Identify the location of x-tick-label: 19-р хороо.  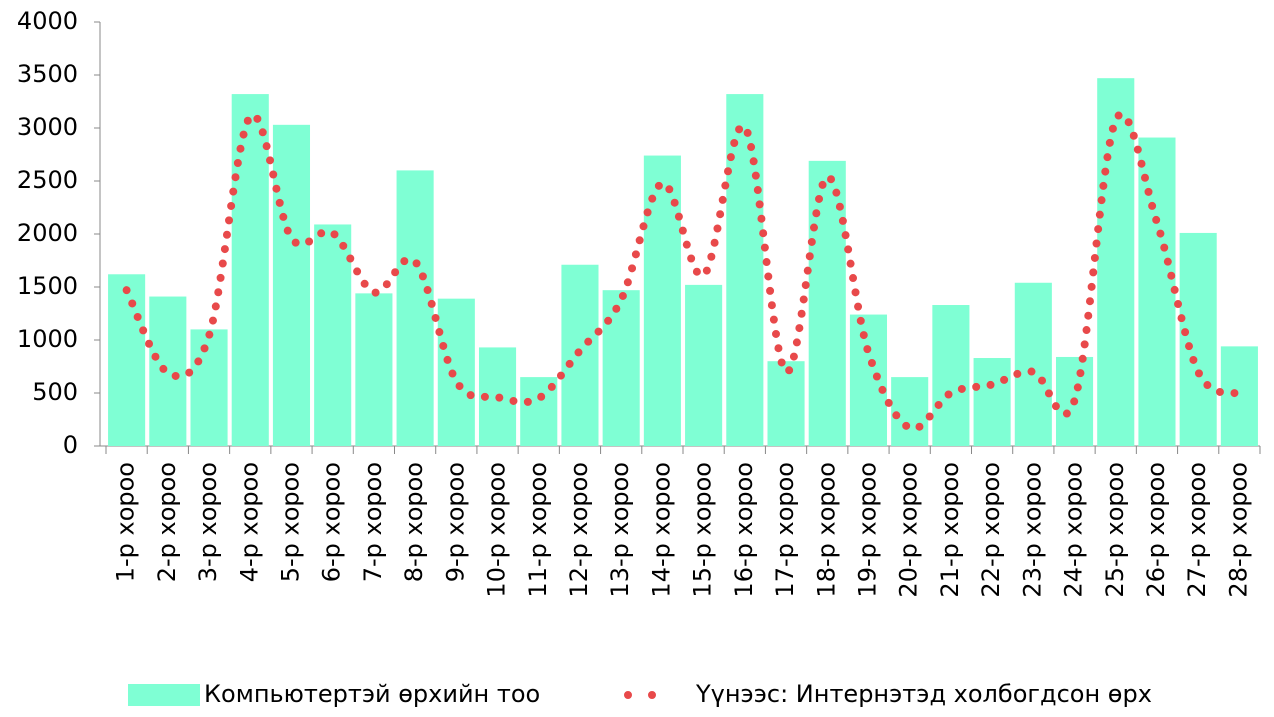
(867, 530).